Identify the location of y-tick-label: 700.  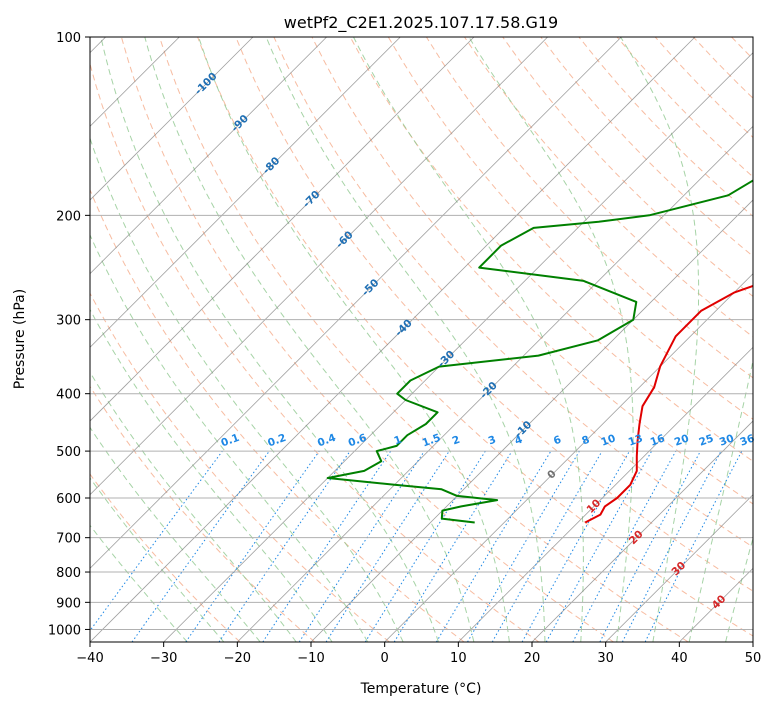
(68, 539).